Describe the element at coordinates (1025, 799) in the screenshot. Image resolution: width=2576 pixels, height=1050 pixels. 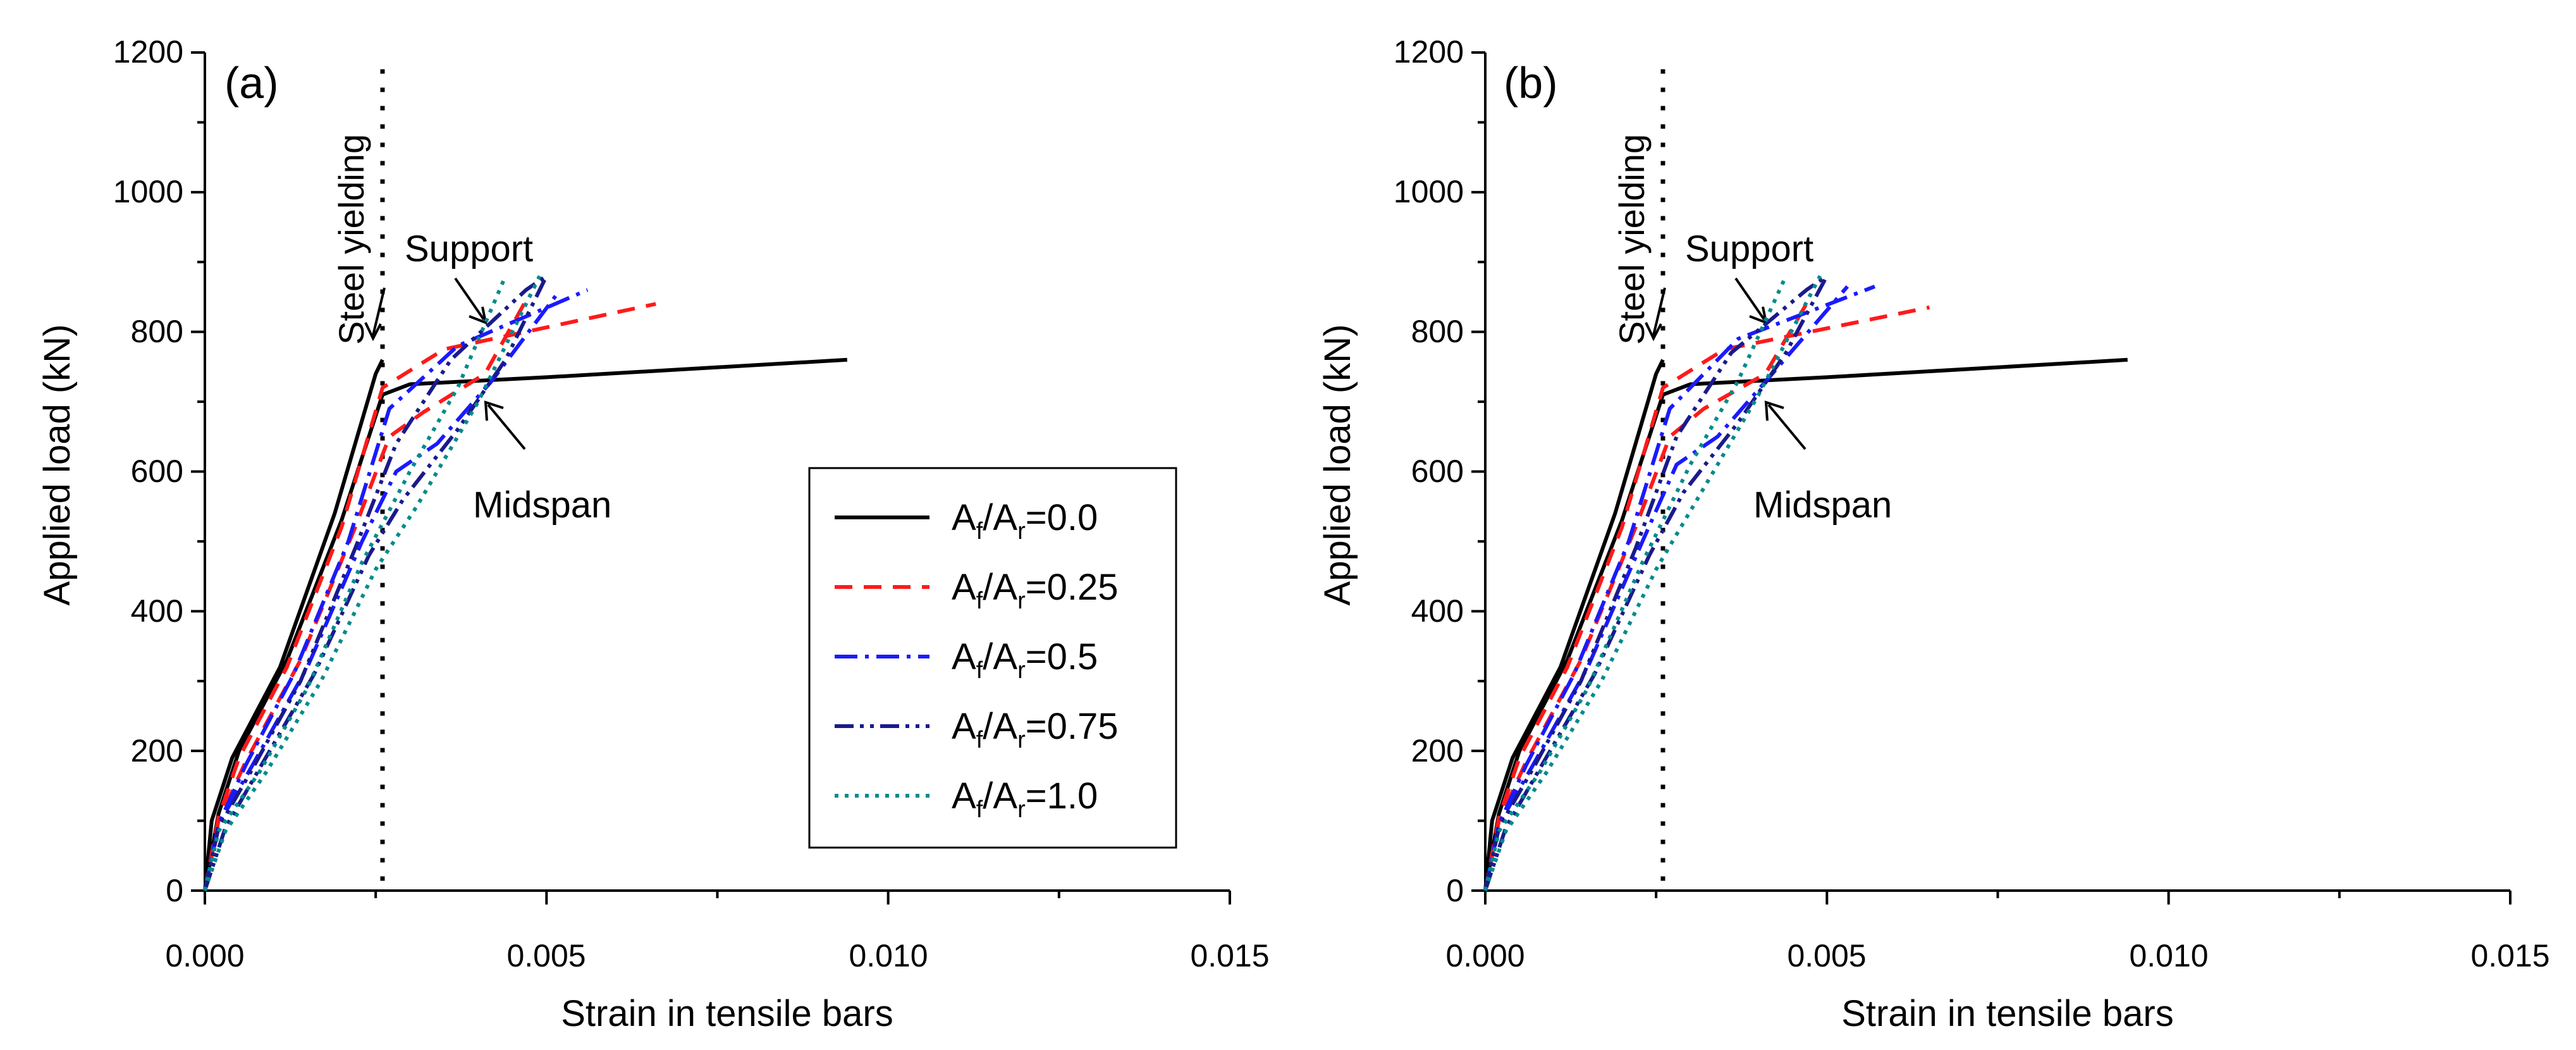
I see `legend-entry-4: Af/Ar=1.0` at that location.